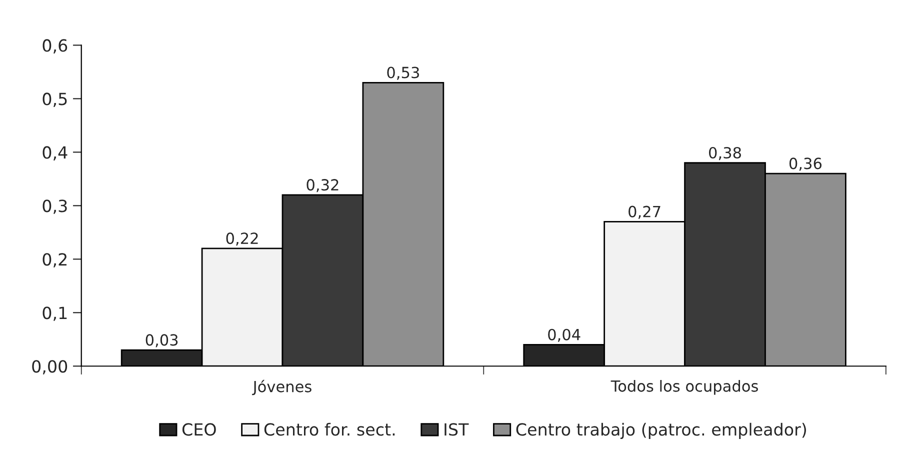 This screenshot has height=452, width=904. I want to click on data-label: 0,38, so click(725, 153).